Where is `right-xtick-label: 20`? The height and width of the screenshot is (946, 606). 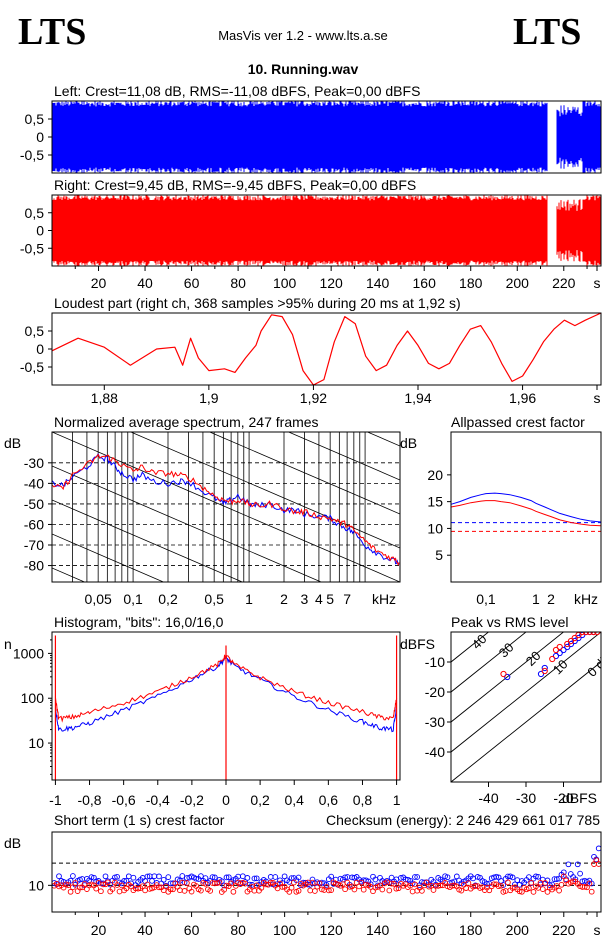 right-xtick-label: 20 is located at coordinates (99, 283).